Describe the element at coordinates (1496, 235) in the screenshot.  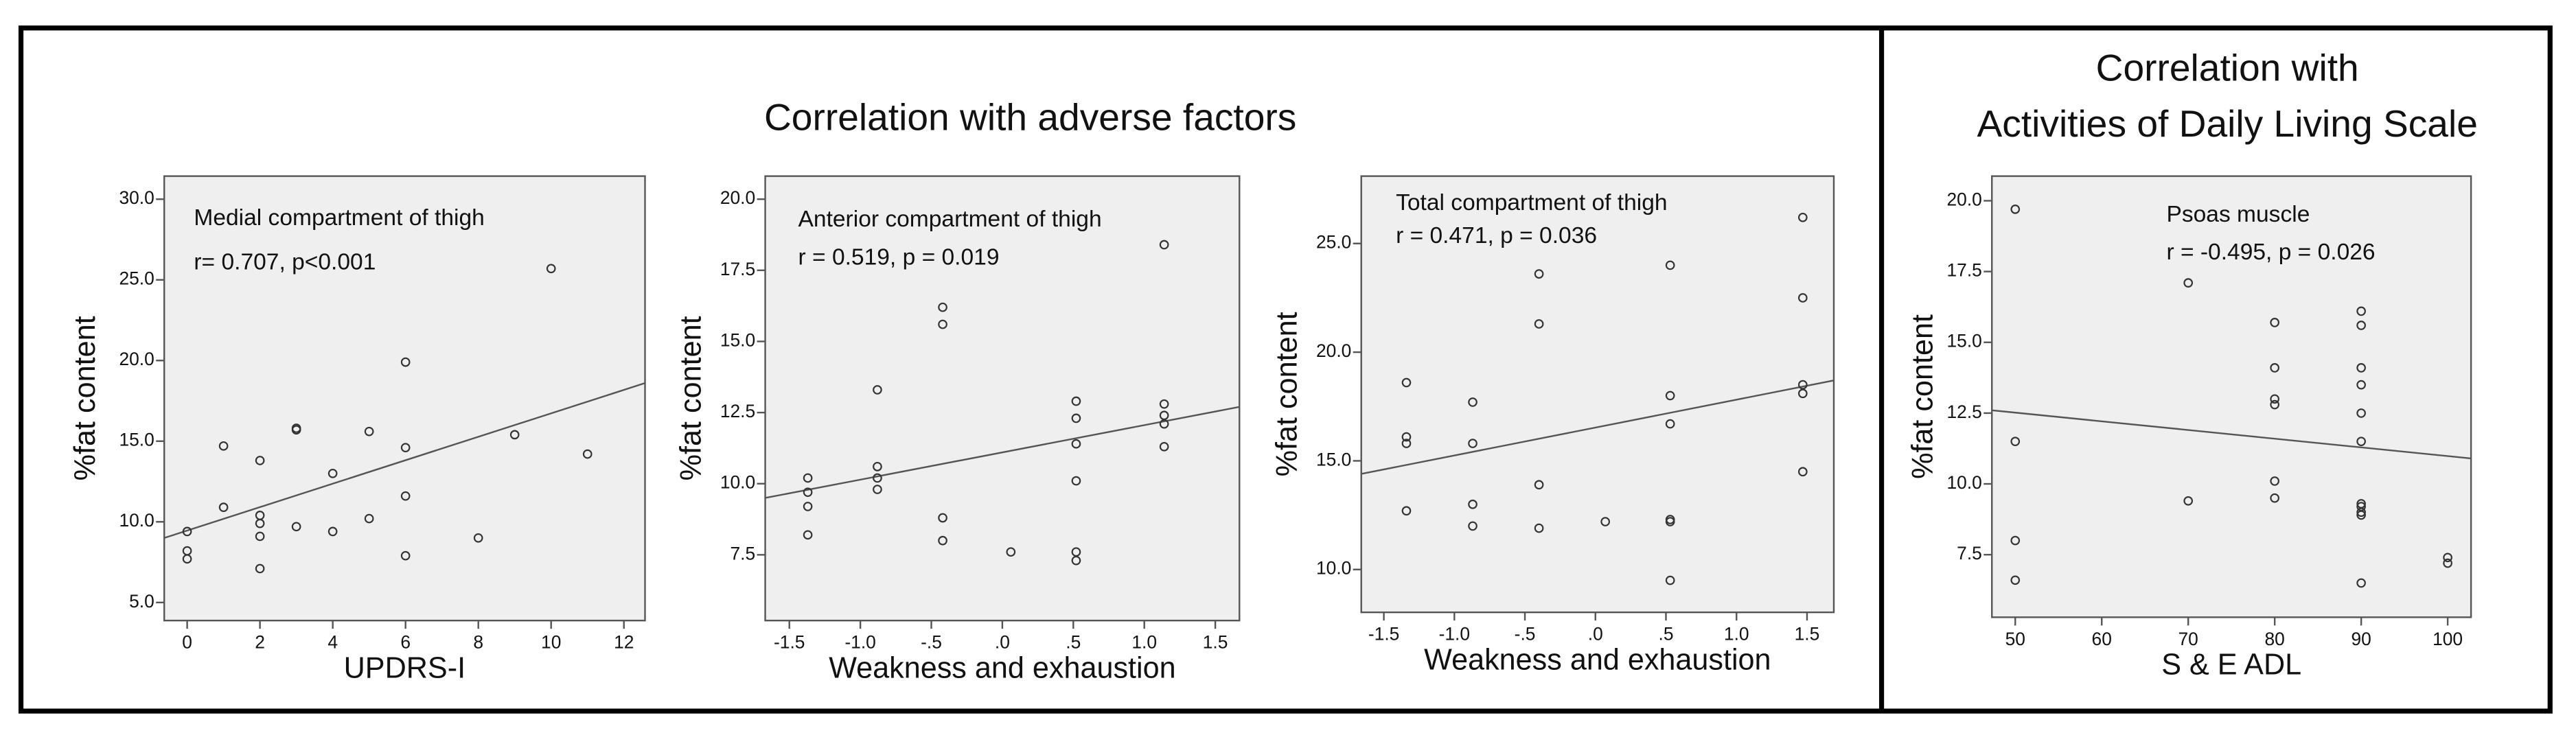
I see `stat-label: r = 0.471, p = 0.036` at that location.